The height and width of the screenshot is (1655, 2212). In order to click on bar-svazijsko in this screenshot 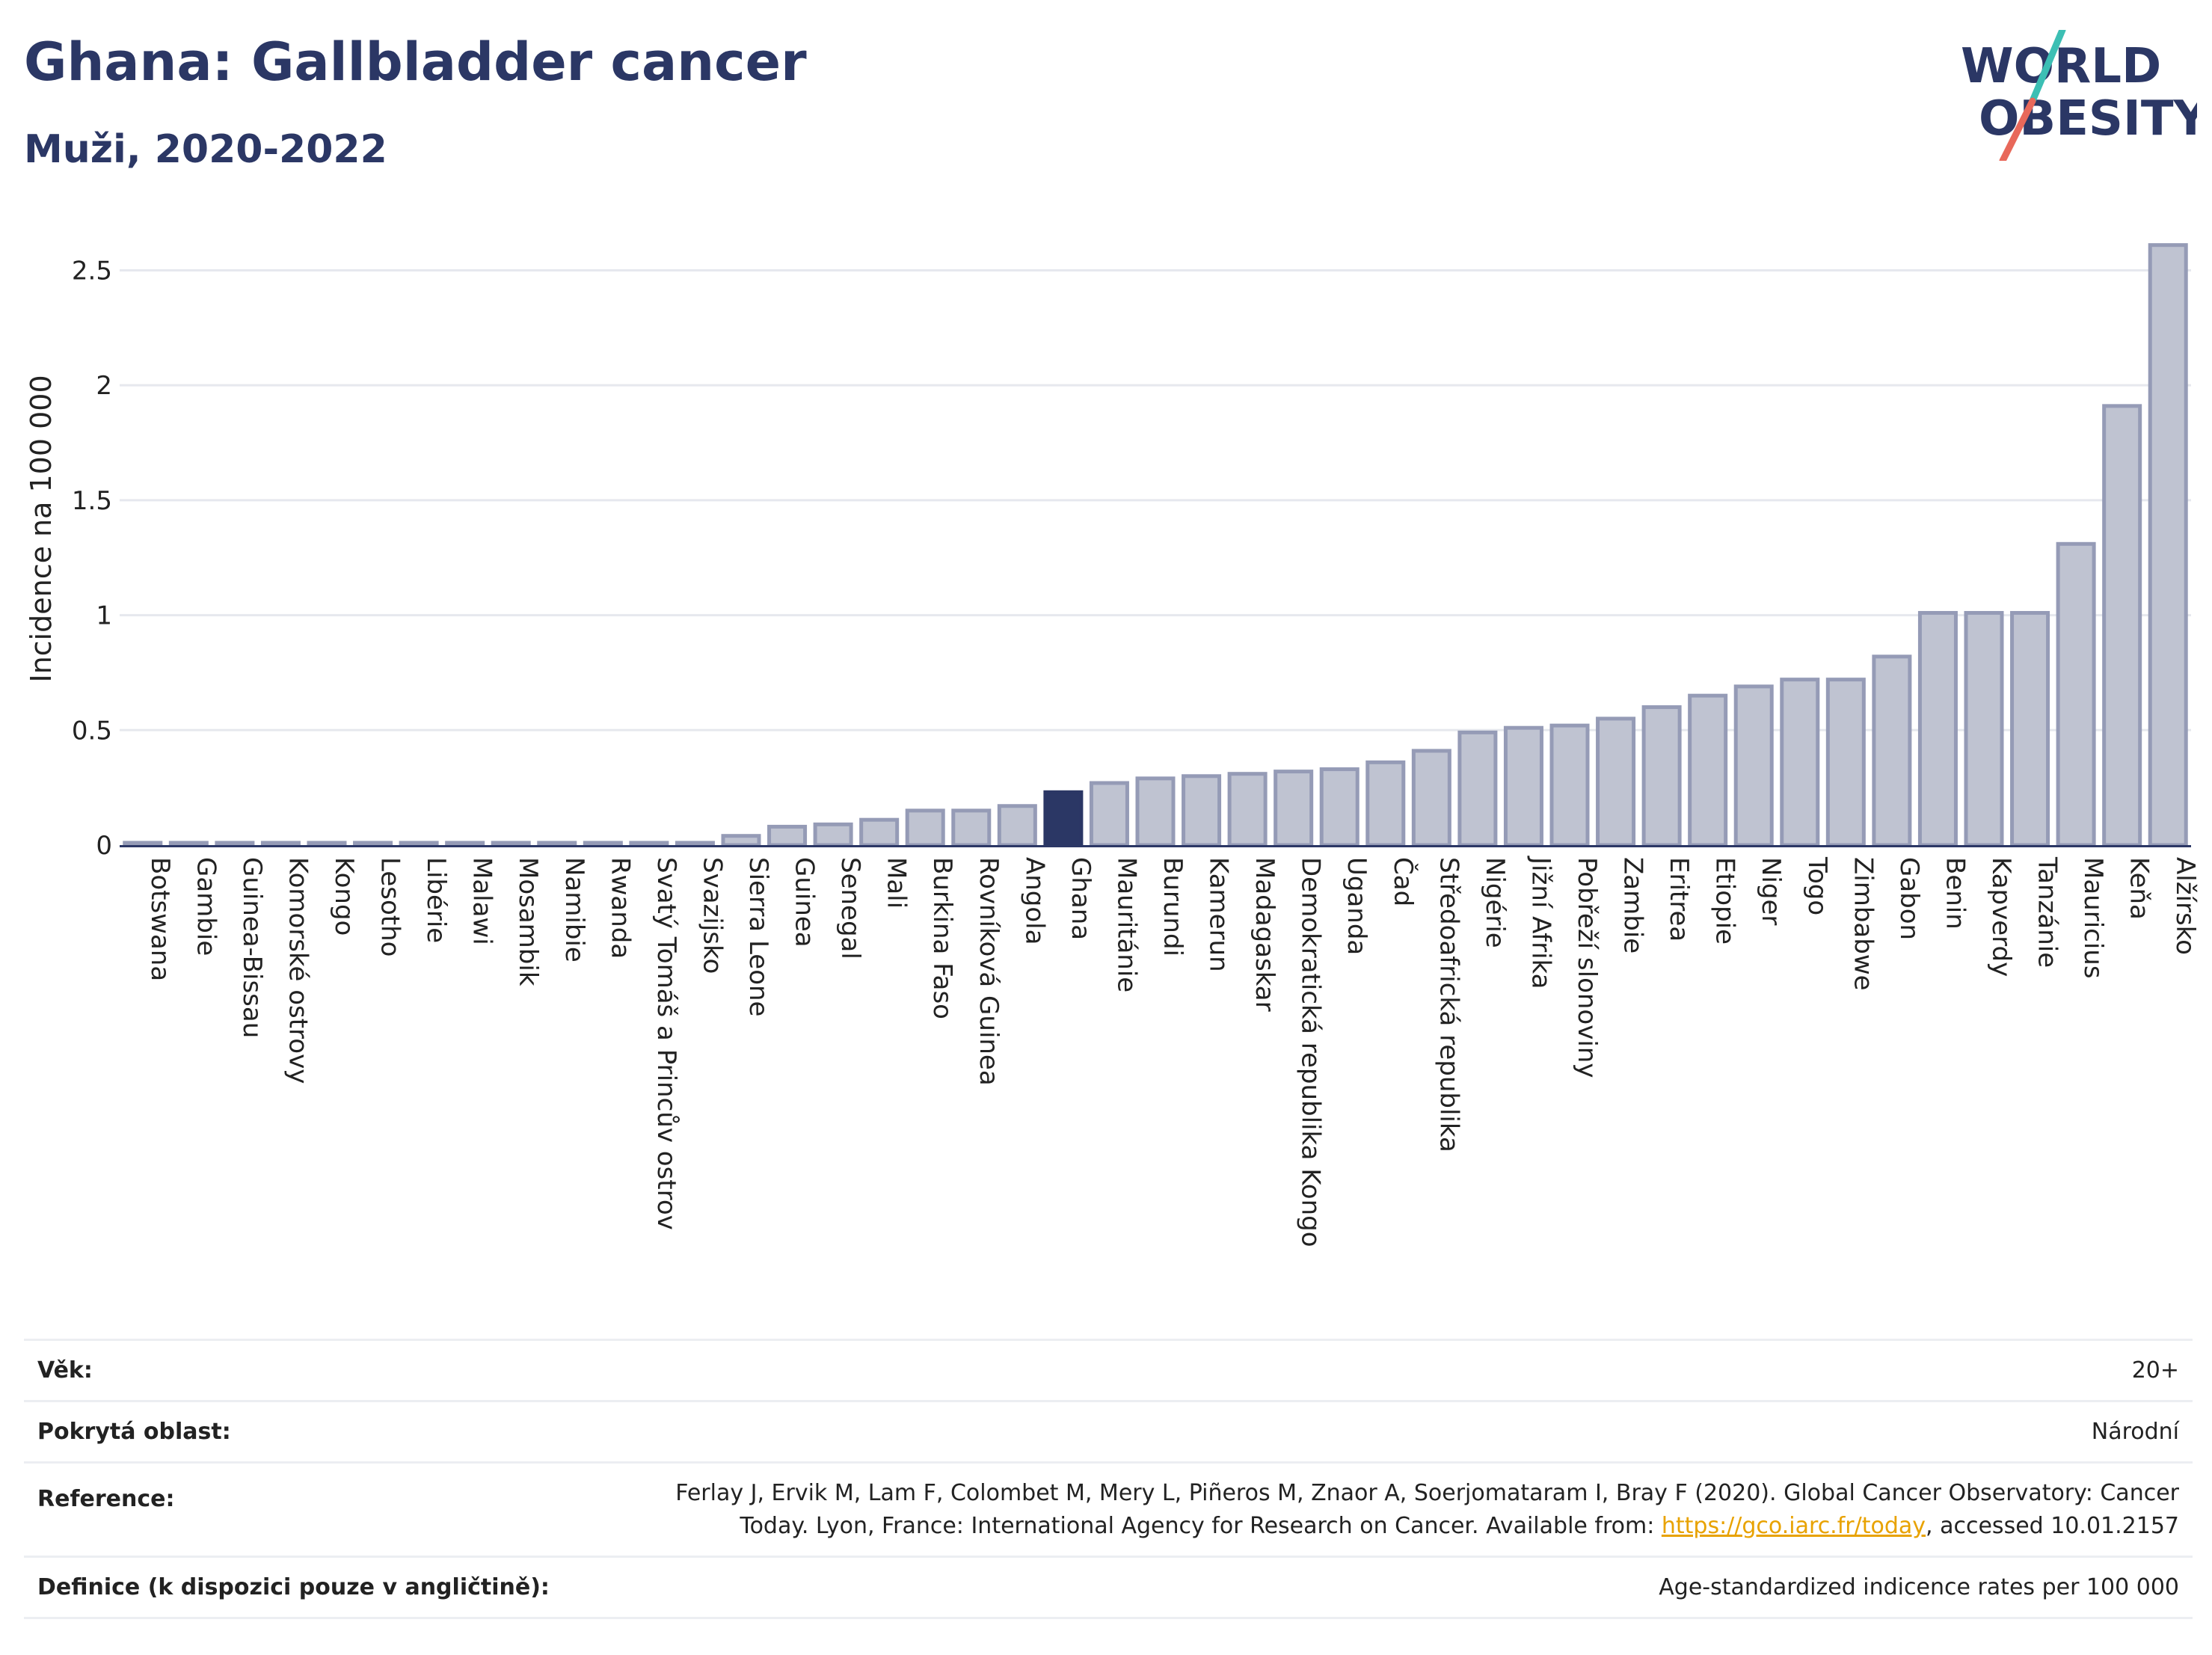, I will do `click(695, 844)`.